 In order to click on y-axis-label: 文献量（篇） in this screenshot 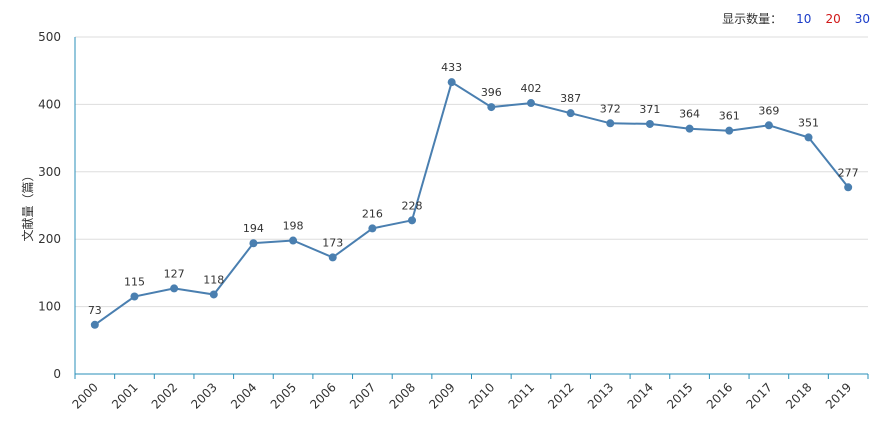, I will do `click(27, 205)`.